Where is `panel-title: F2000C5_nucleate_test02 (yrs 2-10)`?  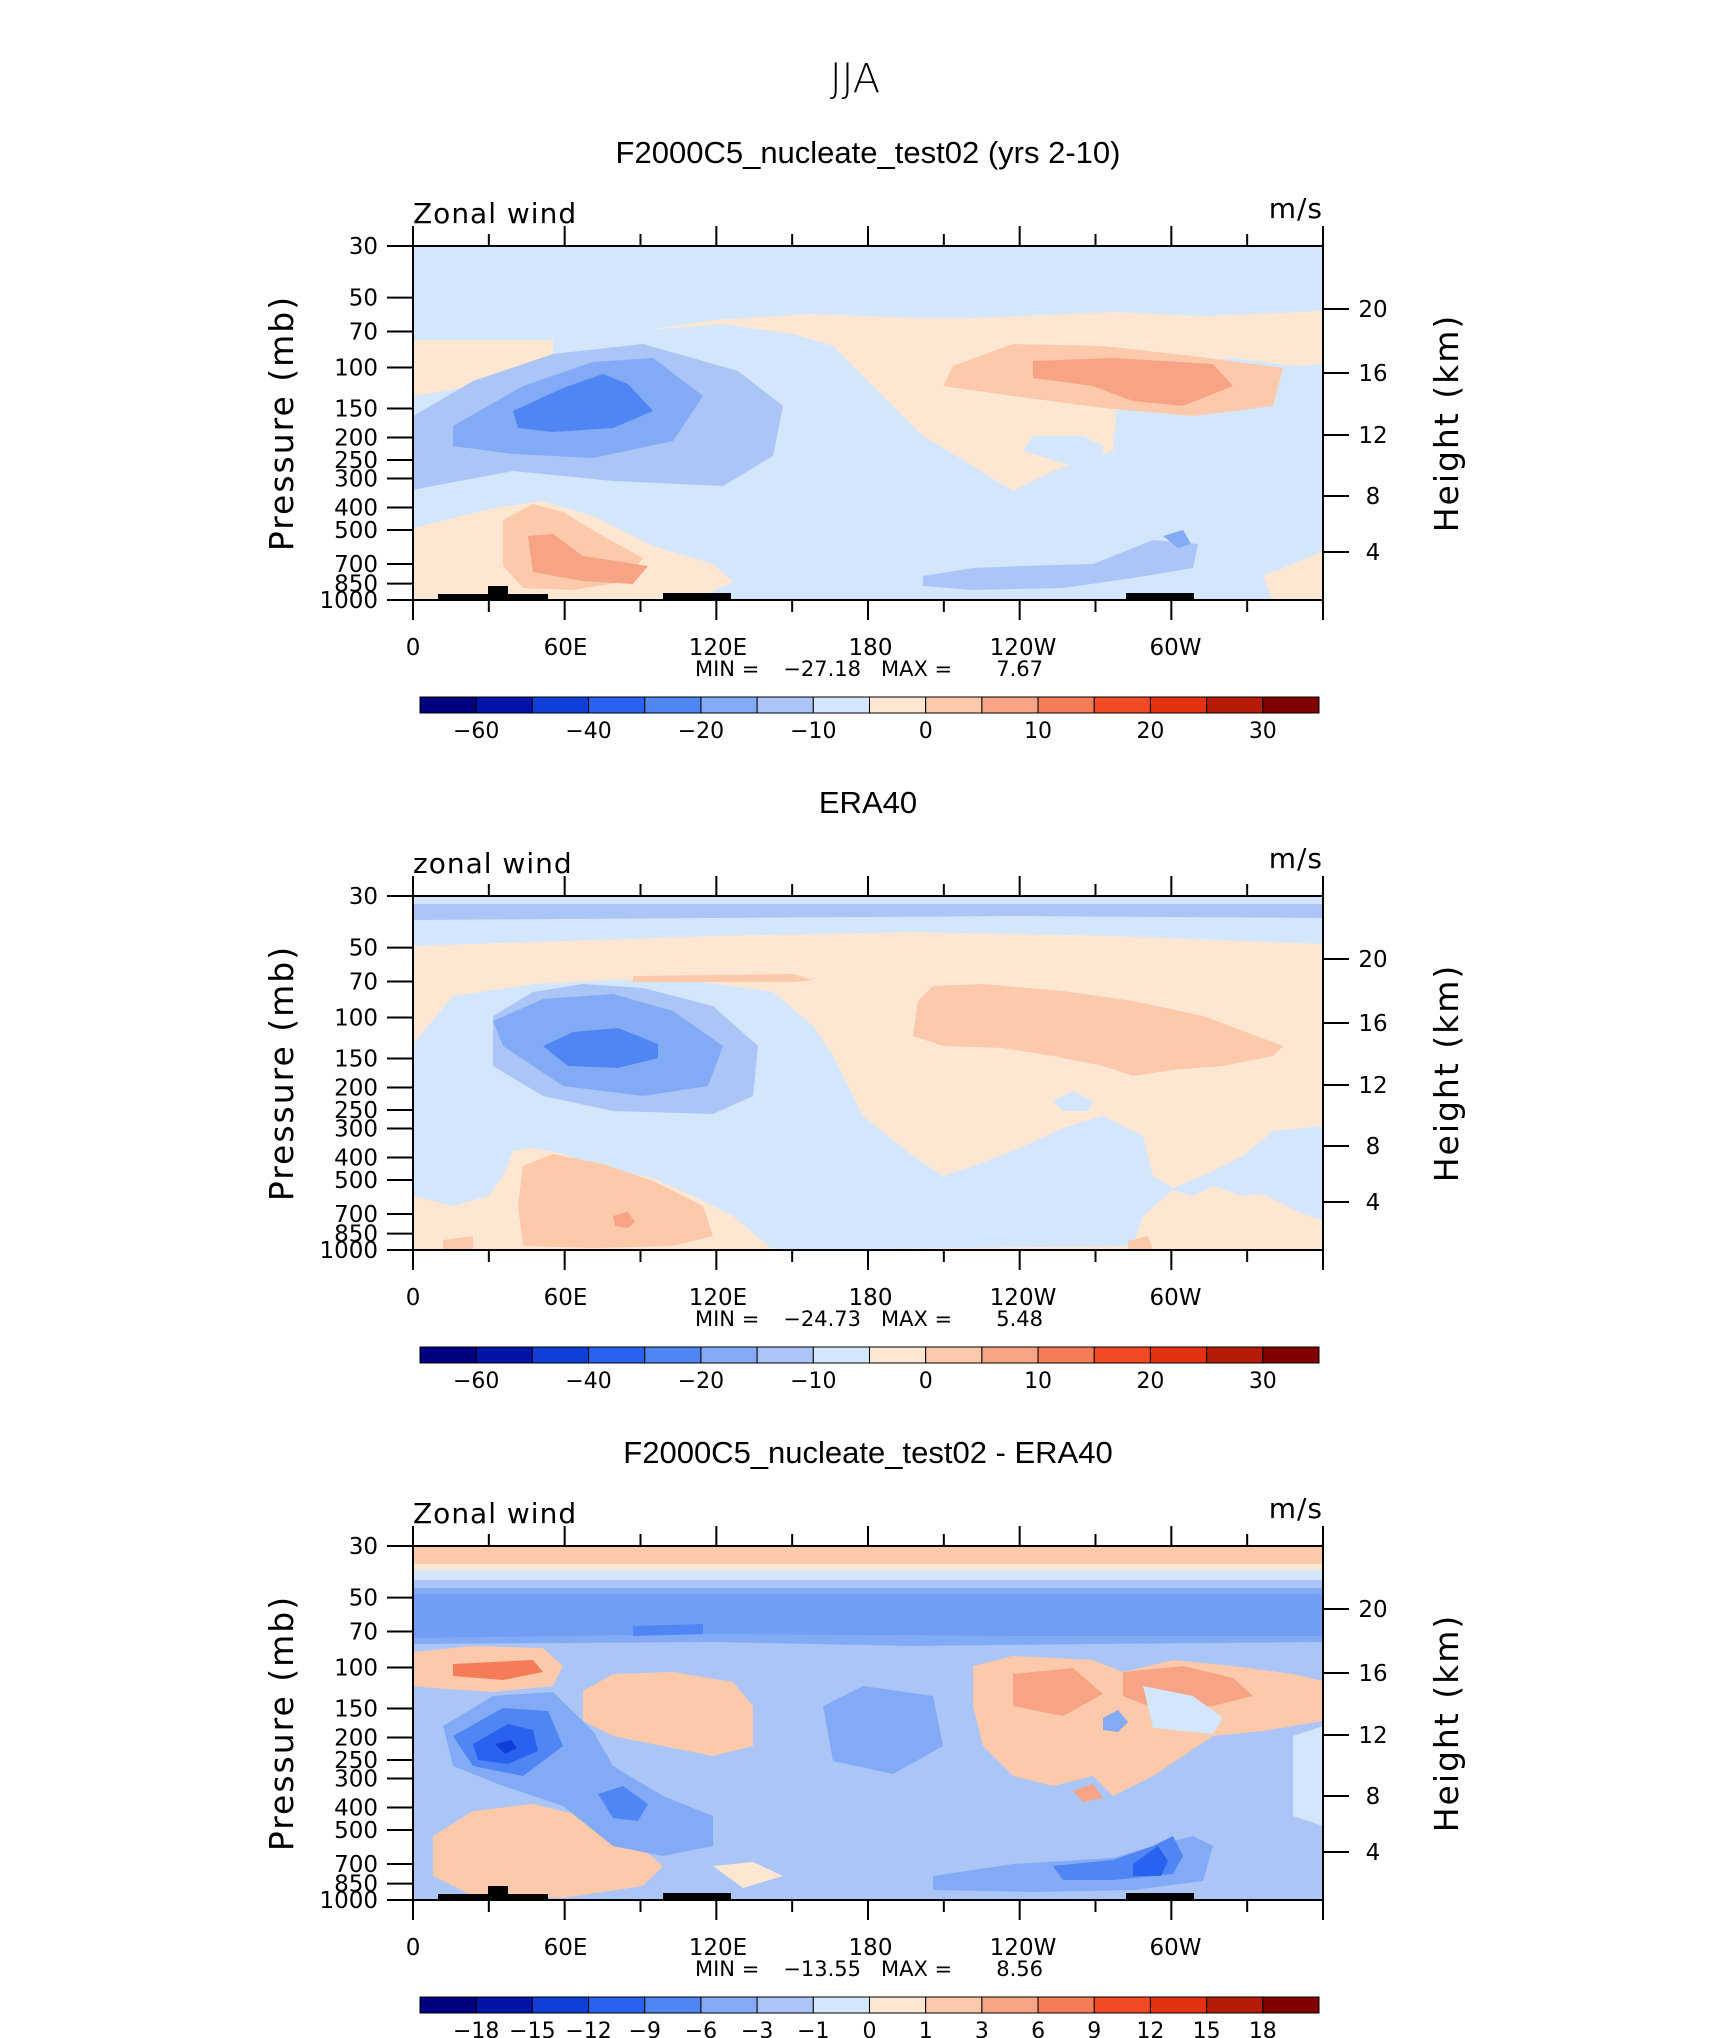 panel-title: F2000C5_nucleate_test02 (yrs 2-10) is located at coordinates (868, 152).